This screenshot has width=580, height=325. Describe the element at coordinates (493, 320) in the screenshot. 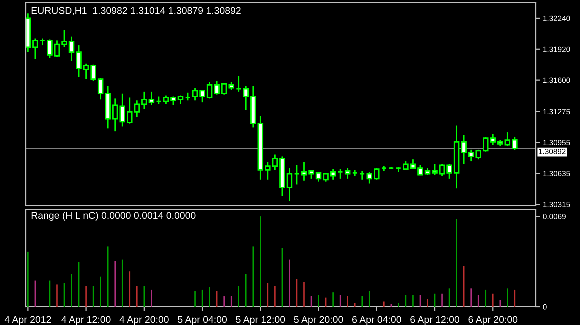

I see `x-tick-label: 6 Apr 20:00` at that location.